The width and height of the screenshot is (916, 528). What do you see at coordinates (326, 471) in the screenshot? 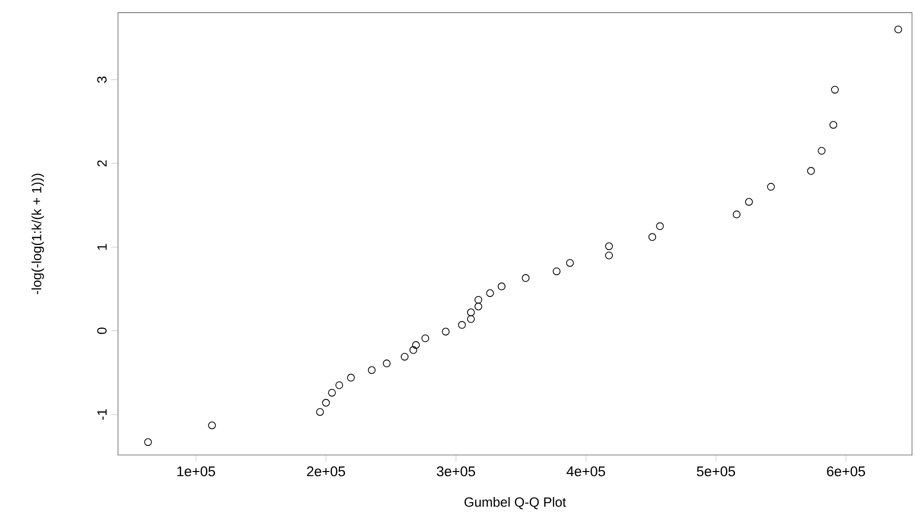
I see `x-tick-label: 2e+05` at bounding box center [326, 471].